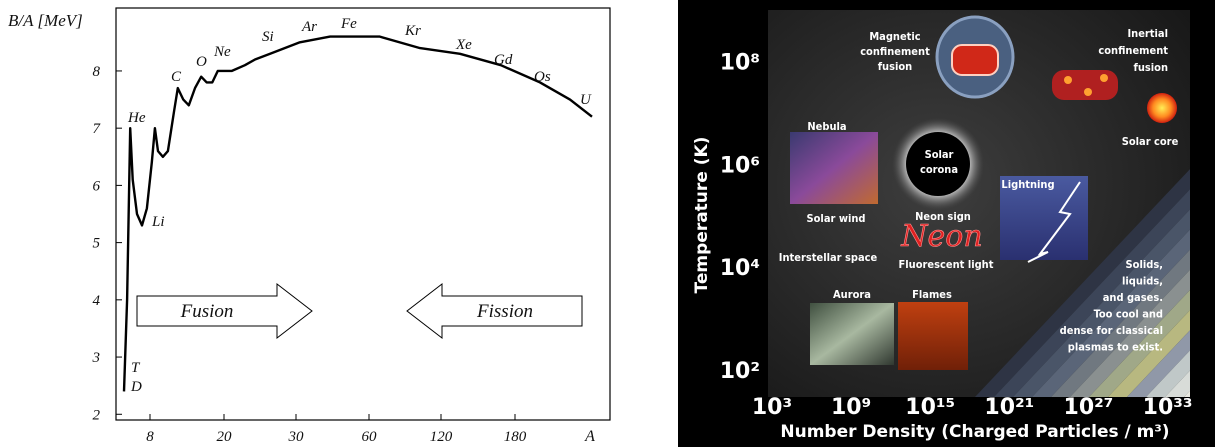 This screenshot has height=447, width=1215. Describe the element at coordinates (946, 264) in the screenshot. I see `region-label: Fluorescent light` at that location.